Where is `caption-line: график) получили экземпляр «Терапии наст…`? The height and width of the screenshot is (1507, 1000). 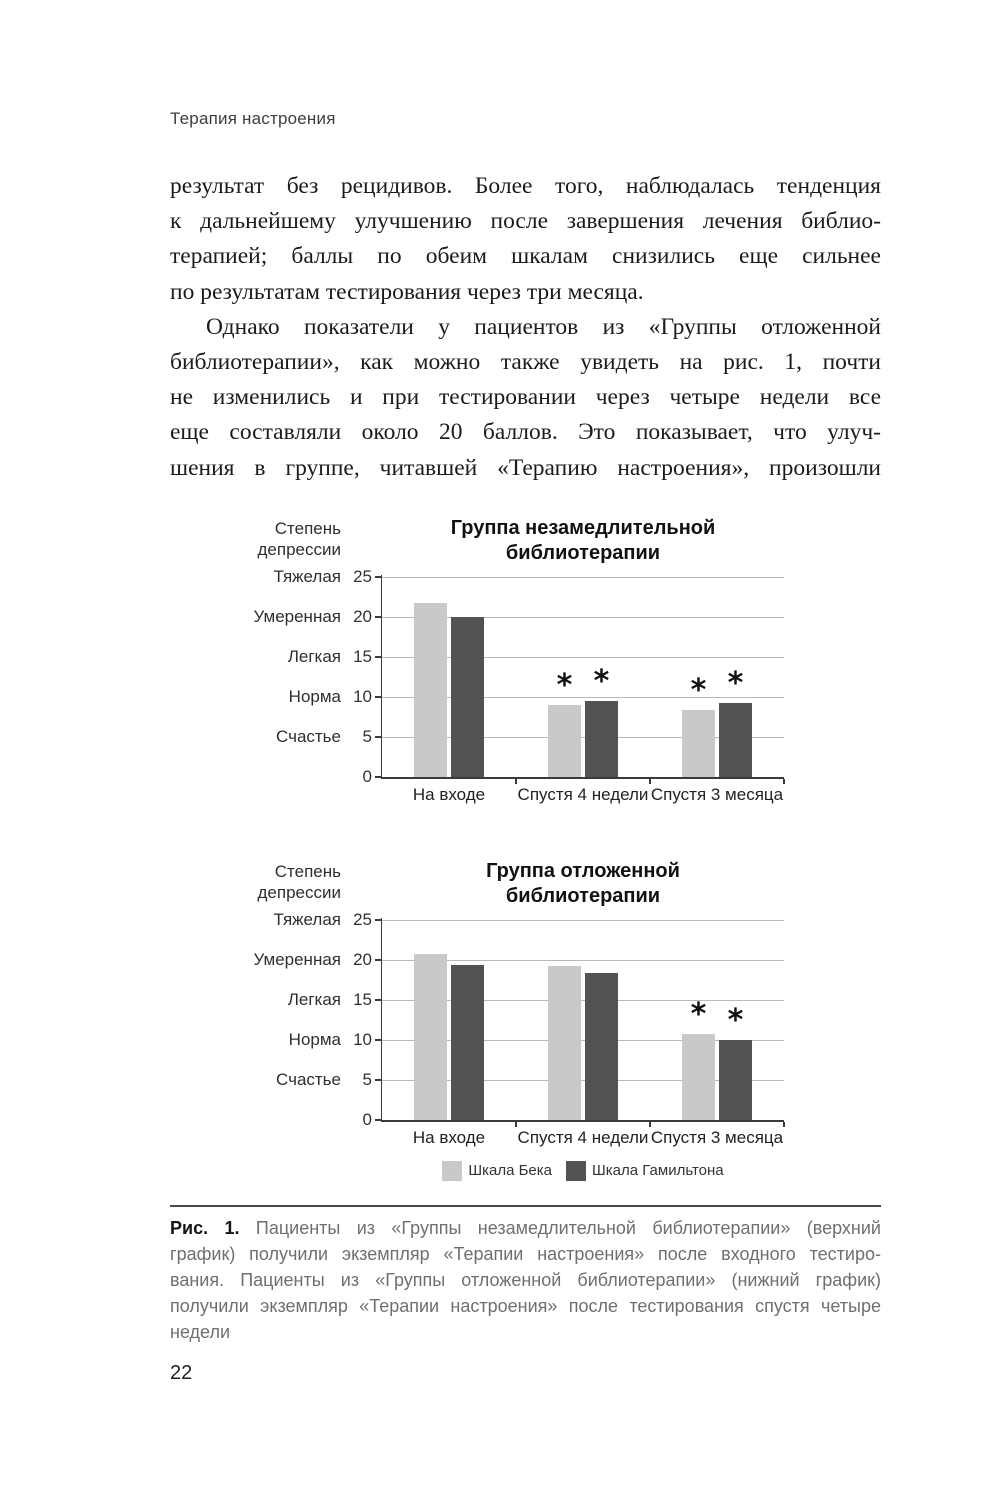 caption-line: график) получили экземпляр «Терапии наст… is located at coordinates (525, 1254).